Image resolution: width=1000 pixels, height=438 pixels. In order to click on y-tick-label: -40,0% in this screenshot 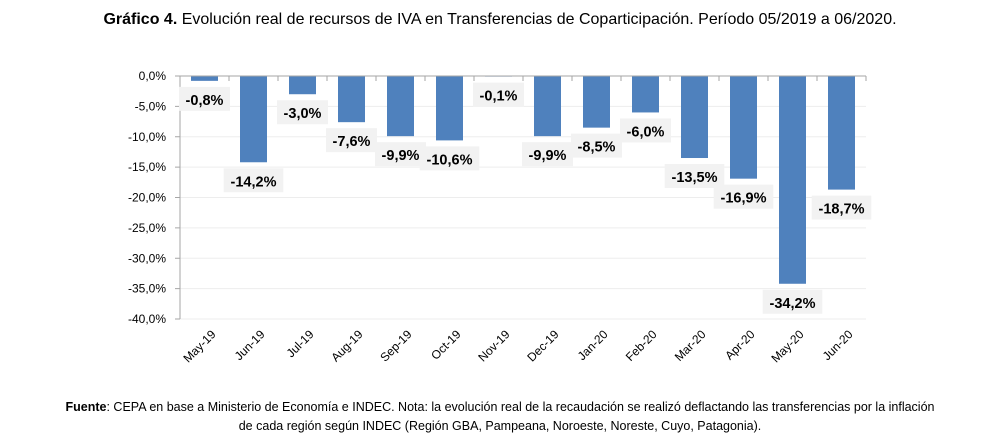, I will do `click(147, 319)`.